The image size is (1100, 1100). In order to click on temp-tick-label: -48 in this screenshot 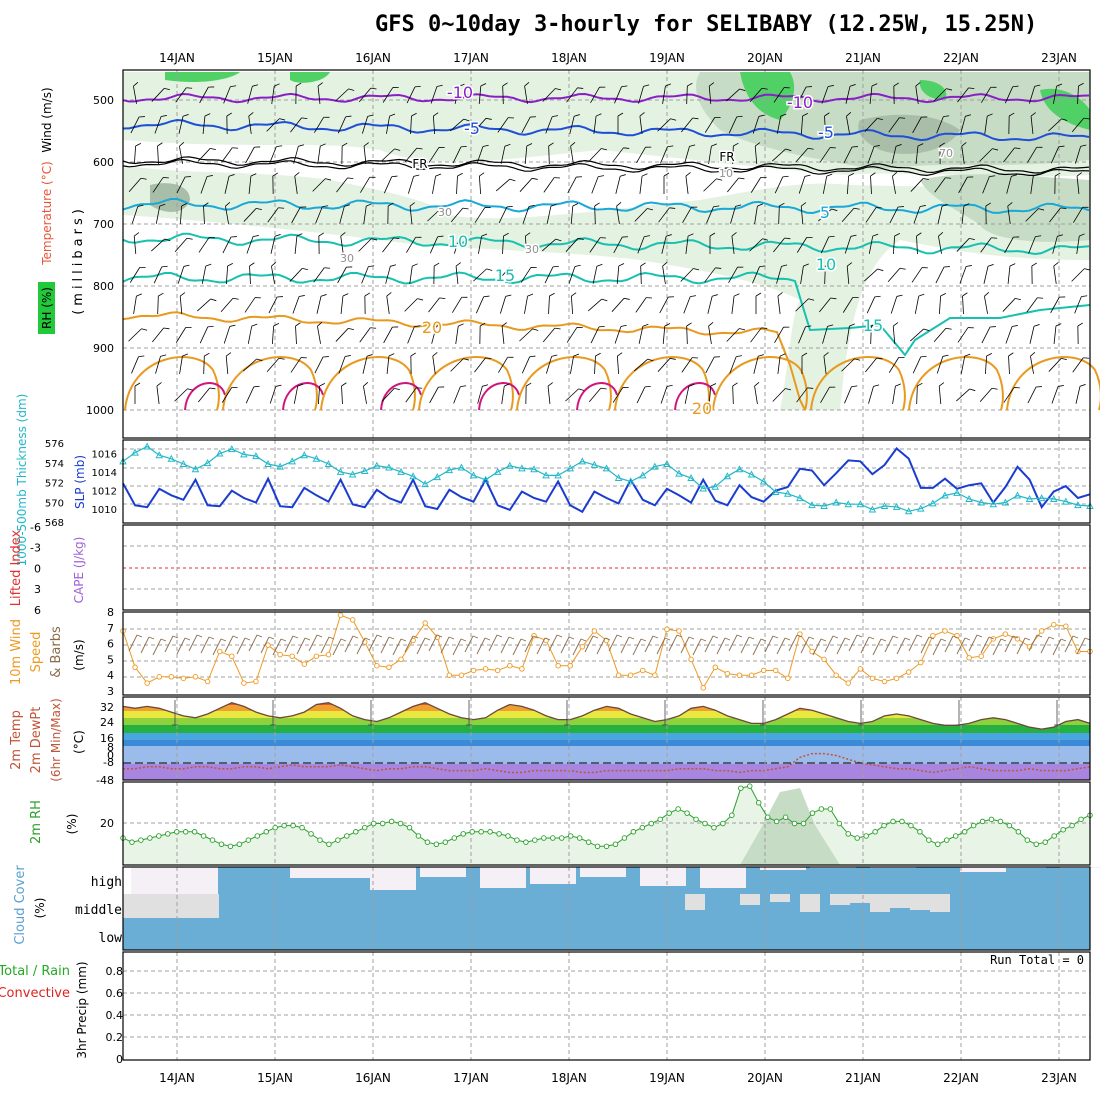, I will do `click(105, 780)`.